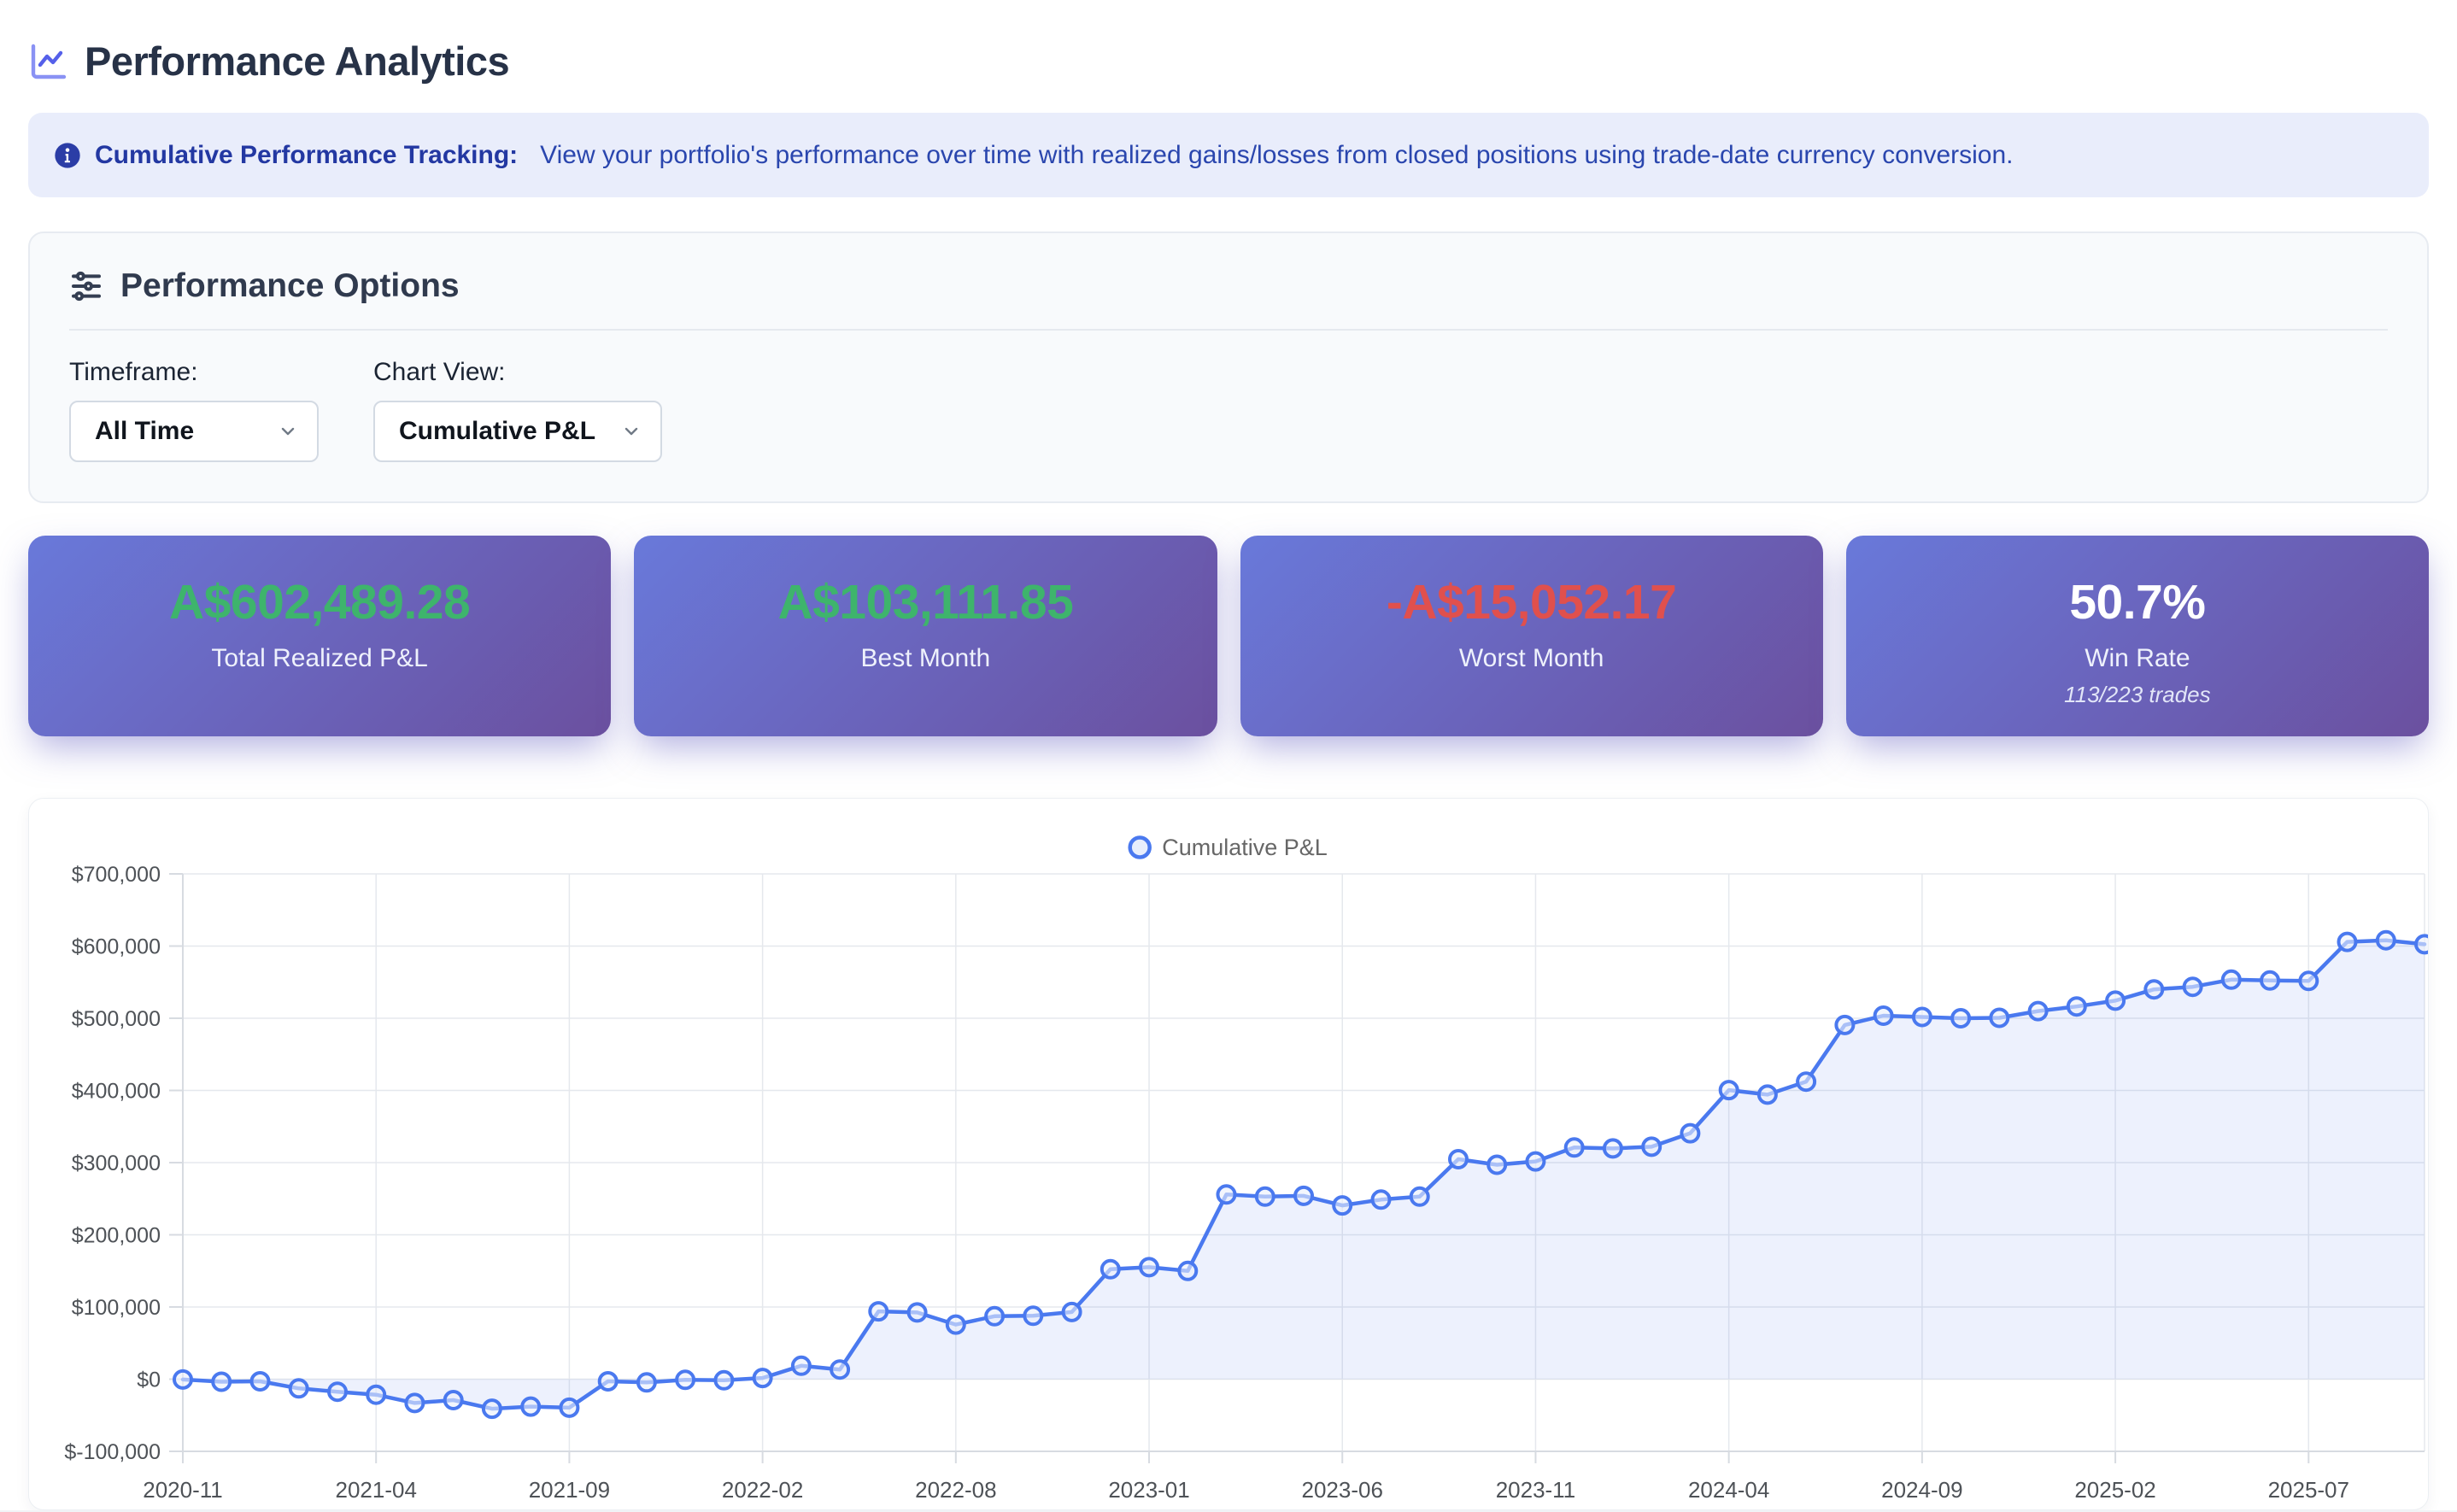 The image size is (2457, 1512). I want to click on stat-card-total-realized-pl: A$602,489.28 Total Realized P&L, so click(320, 636).